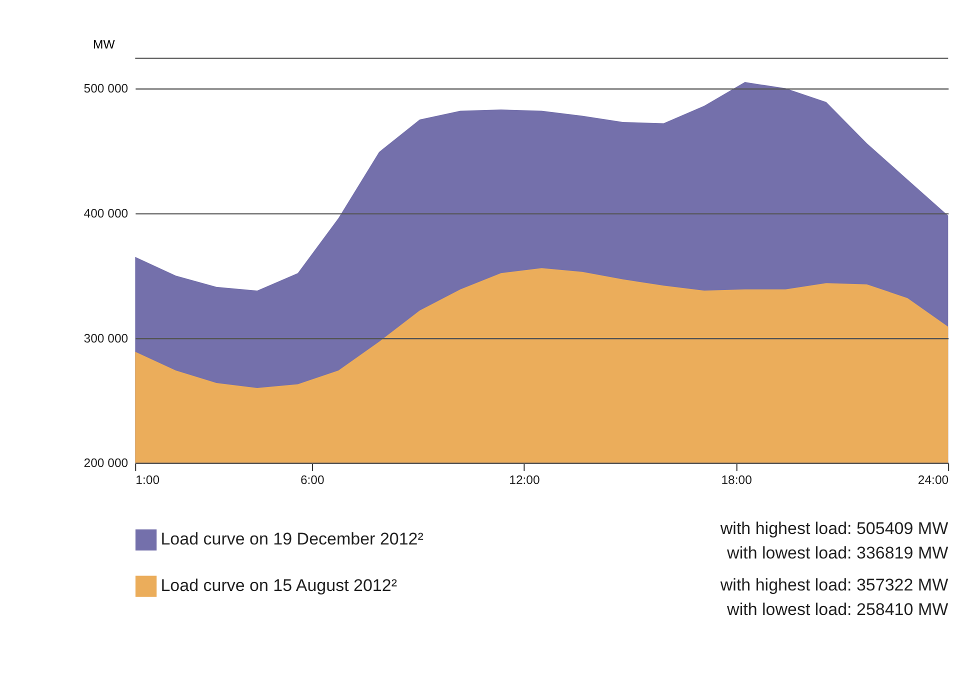 The height and width of the screenshot is (678, 968). Describe the element at coordinates (837, 552) in the screenshot. I see `text: with lowest load: 336819 MW` at that location.